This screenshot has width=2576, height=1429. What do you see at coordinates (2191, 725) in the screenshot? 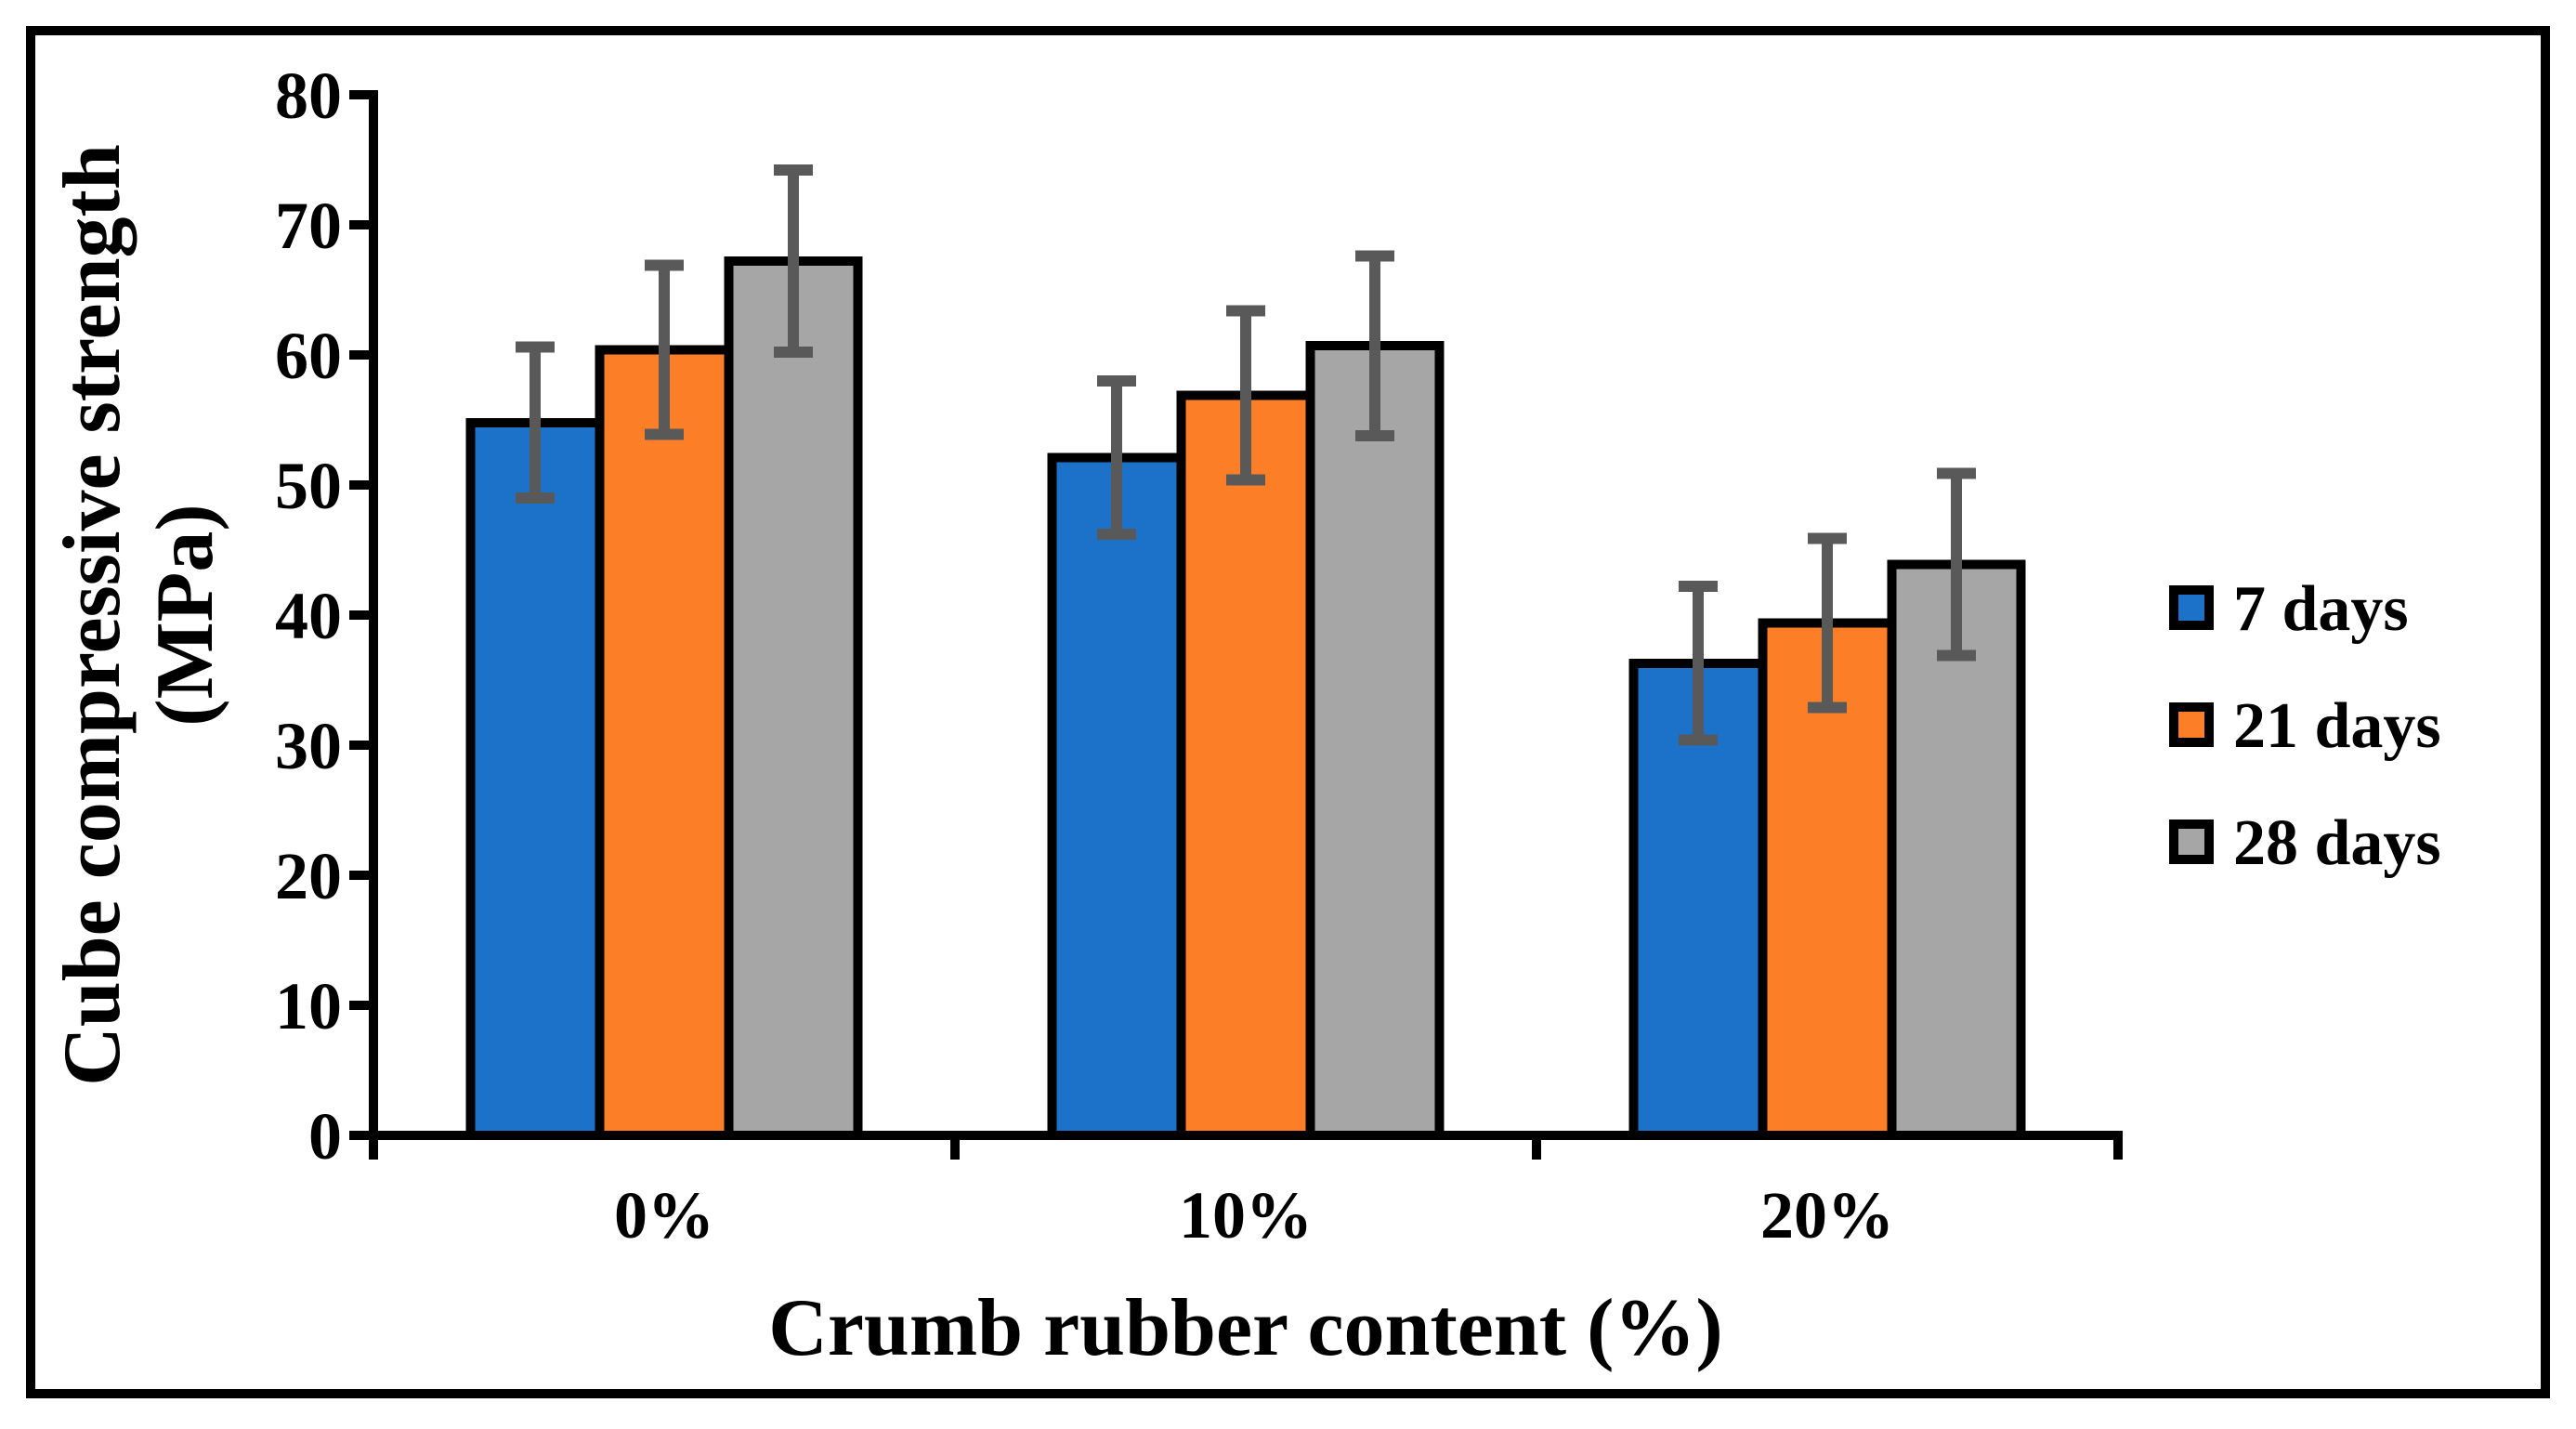
I see `legend-swatch-21-days` at bounding box center [2191, 725].